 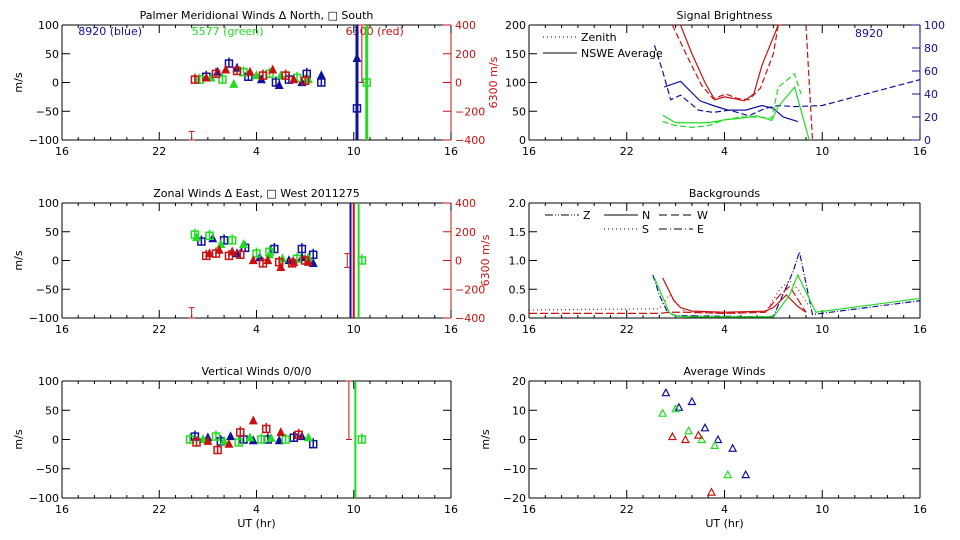 I want to click on annotation-label: 6300 (red), so click(x=375, y=31).